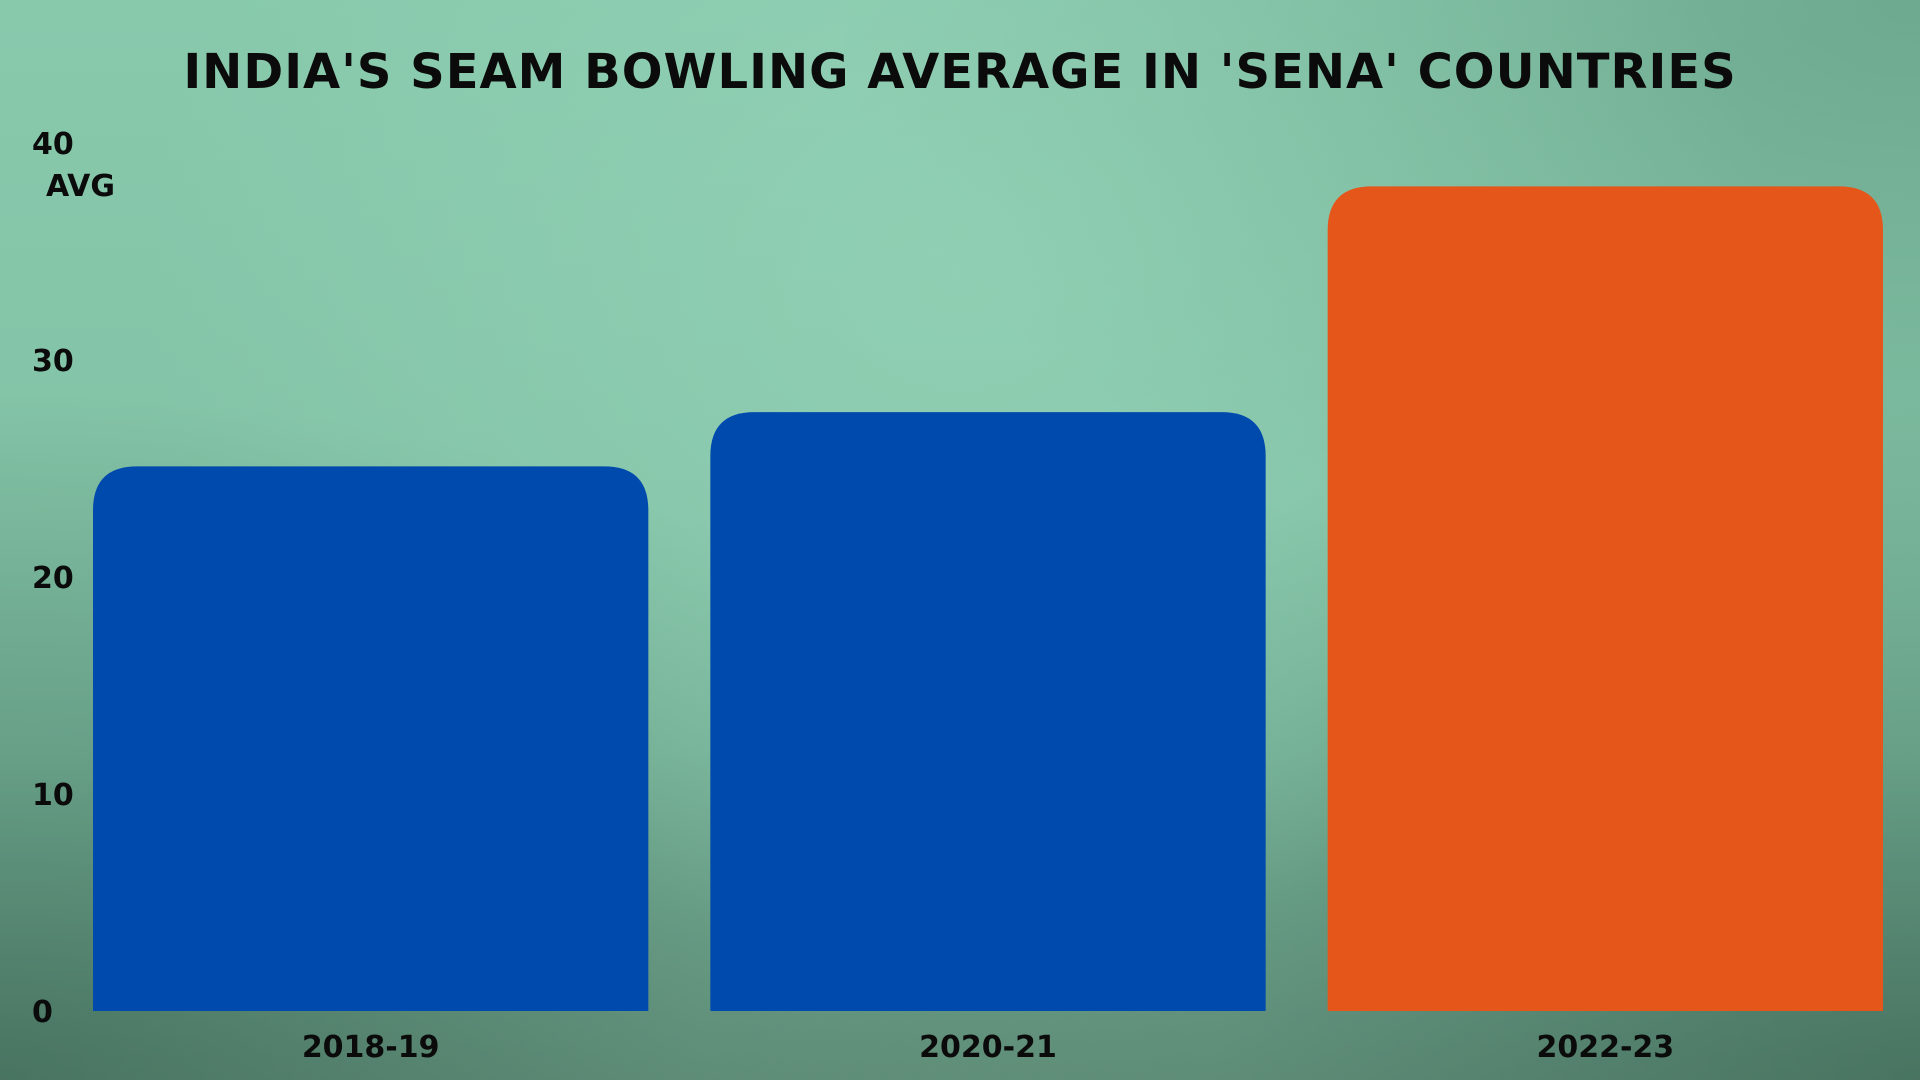 The width and height of the screenshot is (1920, 1080). Describe the element at coordinates (53, 144) in the screenshot. I see `y-tick-label: 40` at that location.